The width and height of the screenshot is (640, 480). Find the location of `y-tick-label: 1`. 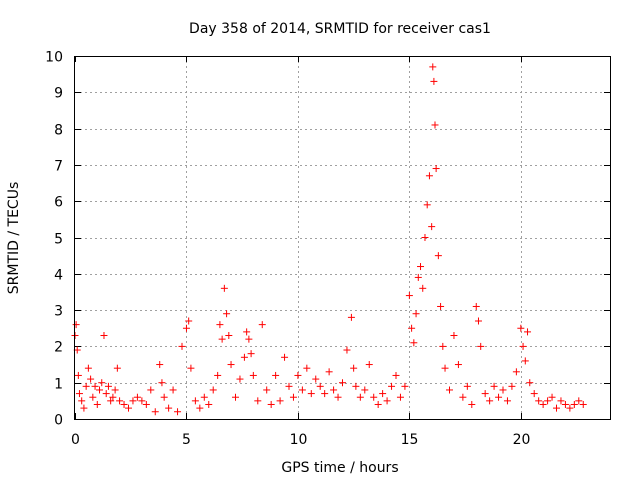

y-tick-label: 1 is located at coordinates (58, 385).